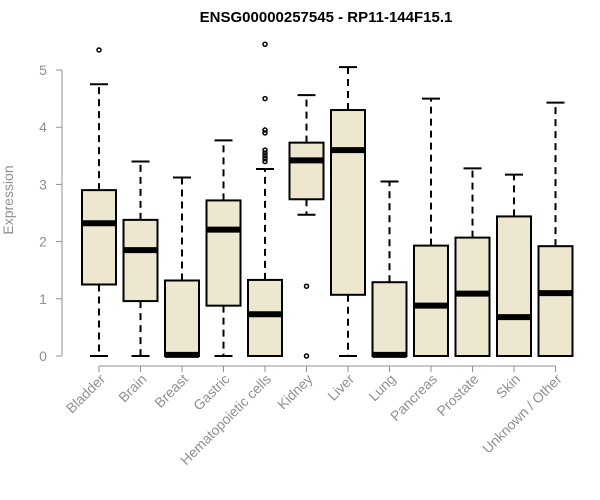 Image resolution: width=600 pixels, height=500 pixels. I want to click on box-brain, so click(140, 258).